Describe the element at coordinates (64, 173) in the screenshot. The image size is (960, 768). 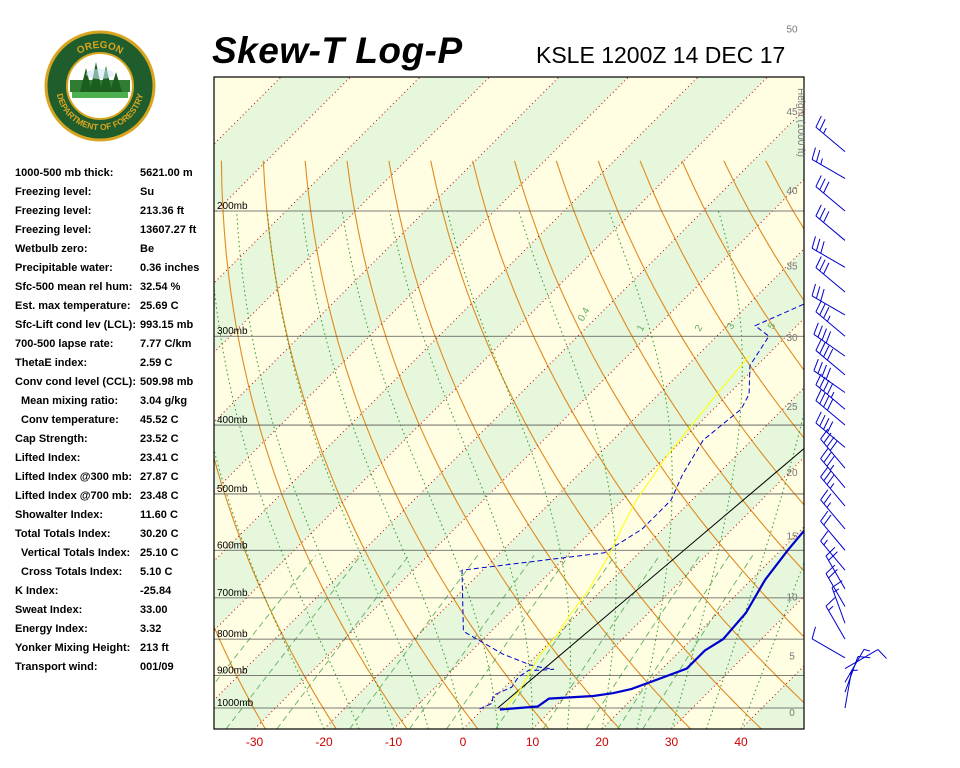
I see `stat-label: 1000-500 mb thick:` at that location.